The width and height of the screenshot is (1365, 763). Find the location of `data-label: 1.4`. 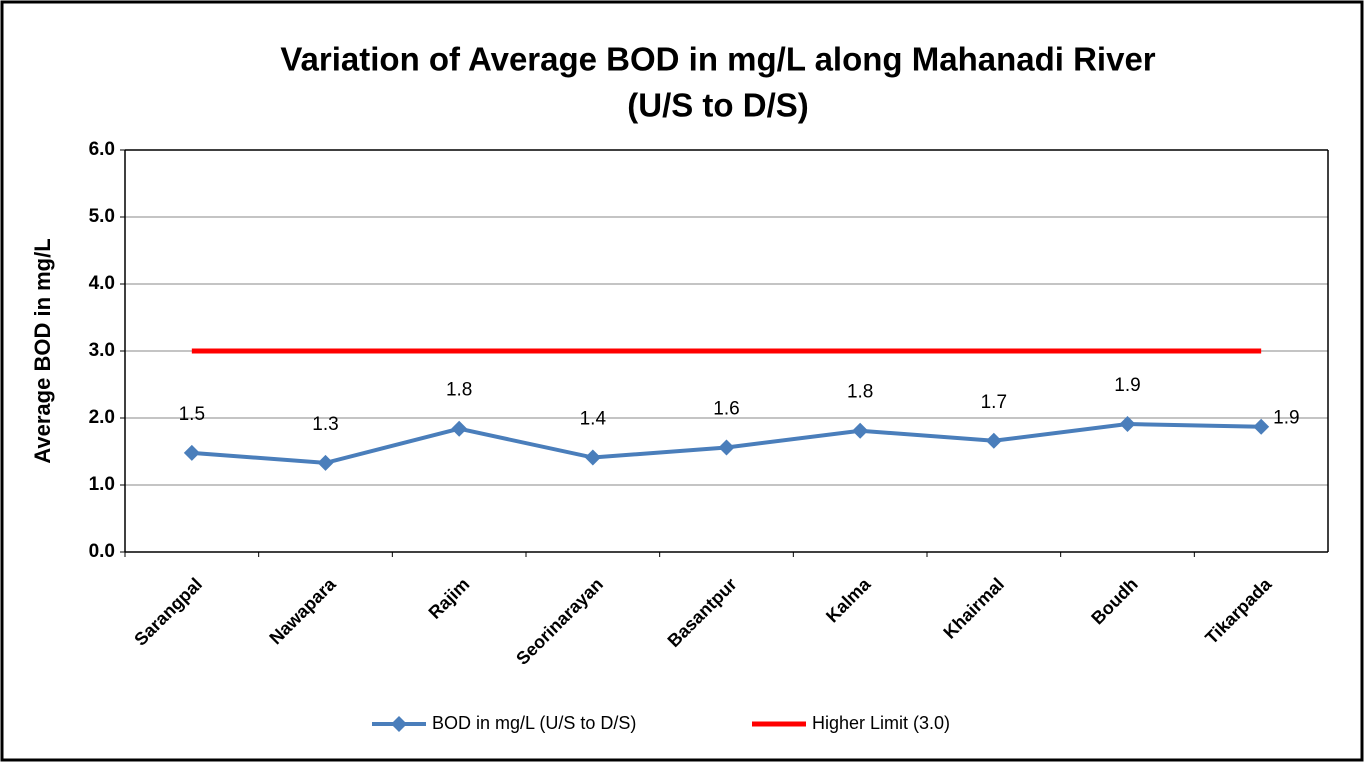

data-label: 1.4 is located at coordinates (593, 419).